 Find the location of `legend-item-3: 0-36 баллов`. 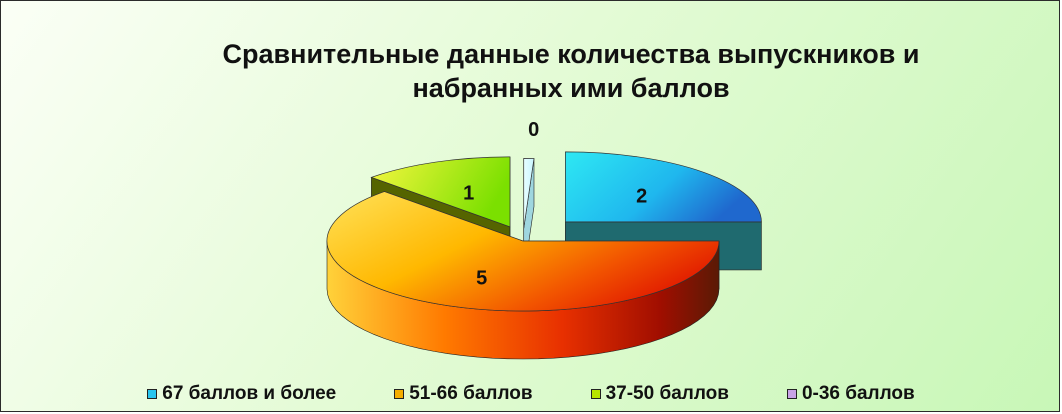

legend-item-3: 0-36 баллов is located at coordinates (850, 394).